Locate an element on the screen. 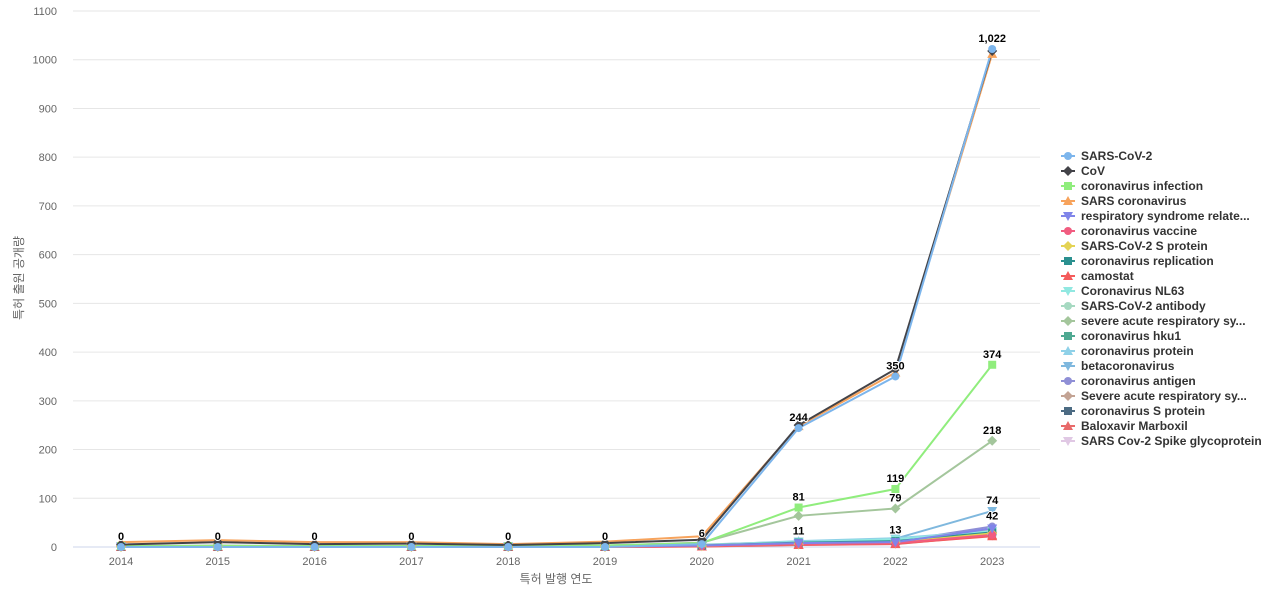 The height and width of the screenshot is (600, 1280). y-tick-label: 700 is located at coordinates (48, 207).